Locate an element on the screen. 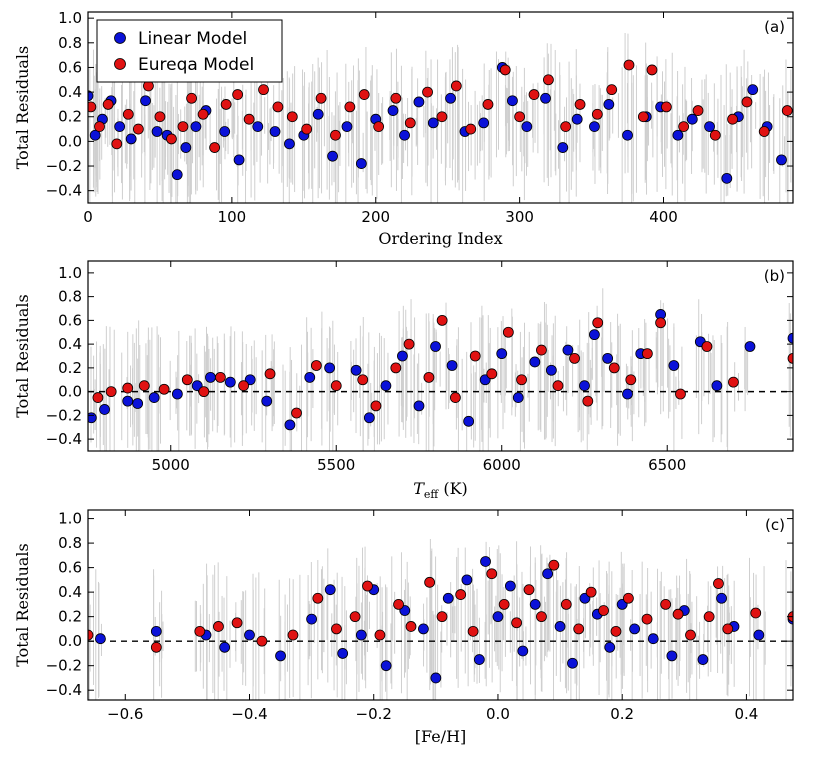 The image size is (830, 759). x-axis-label: [Fe/H] is located at coordinates (441, 736).